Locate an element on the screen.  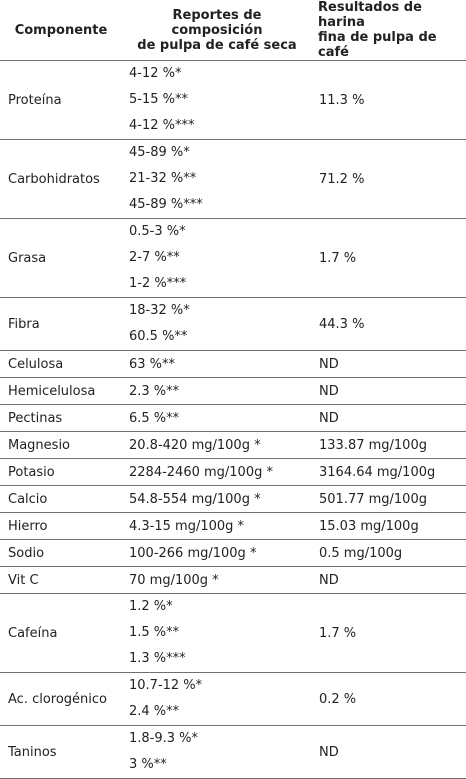
component-name: Potasio is located at coordinates (31, 472).